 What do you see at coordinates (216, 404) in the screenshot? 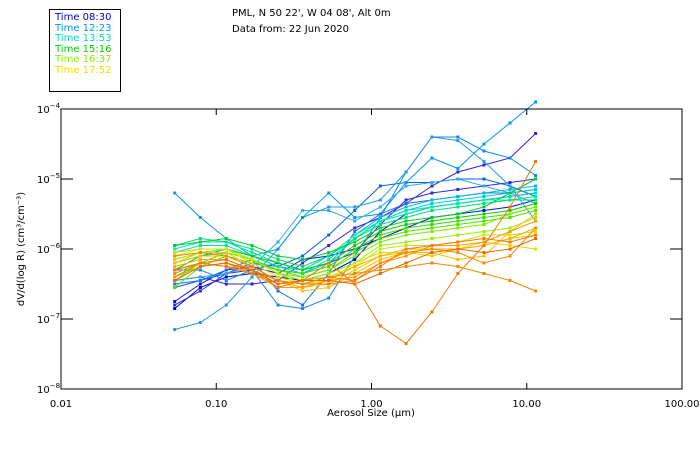
I see `x-tick-label: 0.10` at bounding box center [216, 404].